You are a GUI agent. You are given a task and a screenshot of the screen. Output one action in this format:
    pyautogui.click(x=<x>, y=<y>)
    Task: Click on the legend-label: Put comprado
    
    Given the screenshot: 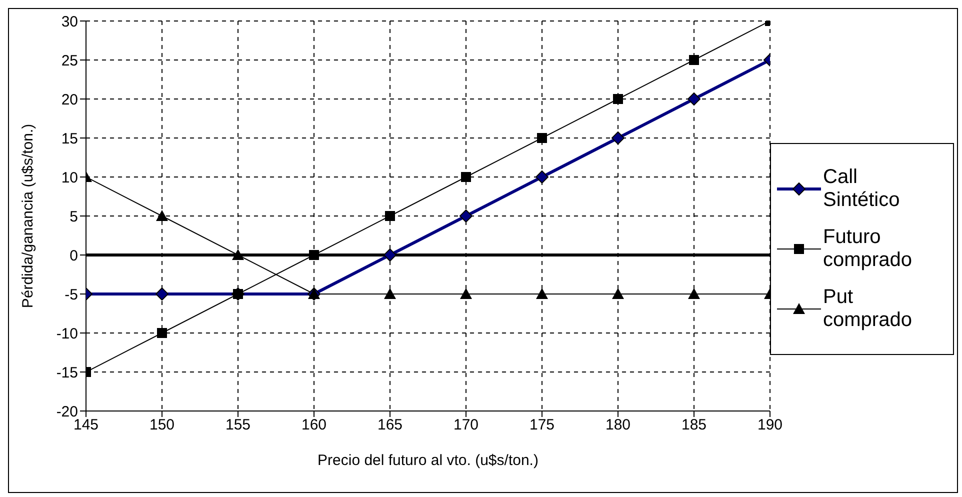 What is the action you would take?
    pyautogui.click(x=868, y=309)
    